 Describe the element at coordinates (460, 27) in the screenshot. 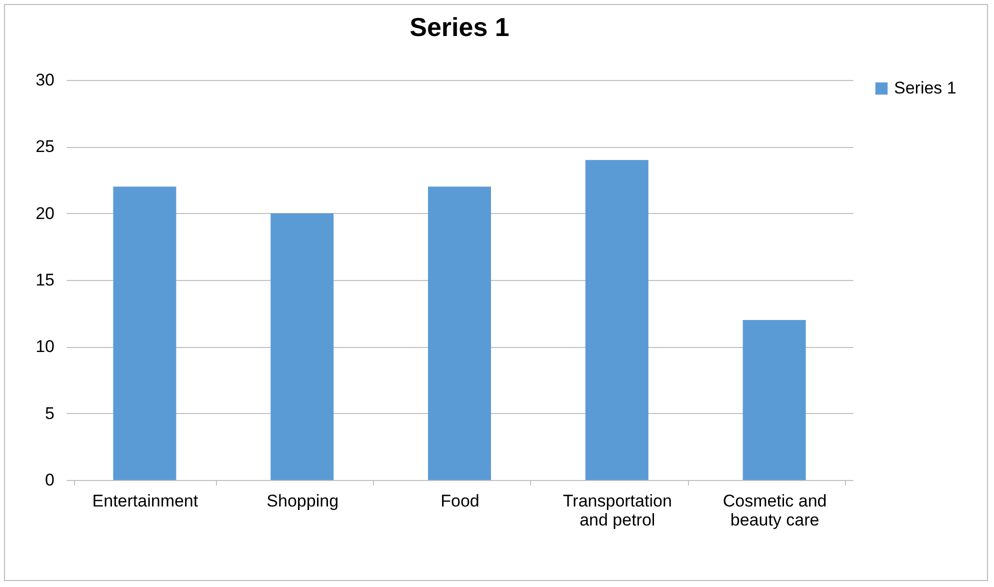

I see `chart-title: Series 1` at that location.